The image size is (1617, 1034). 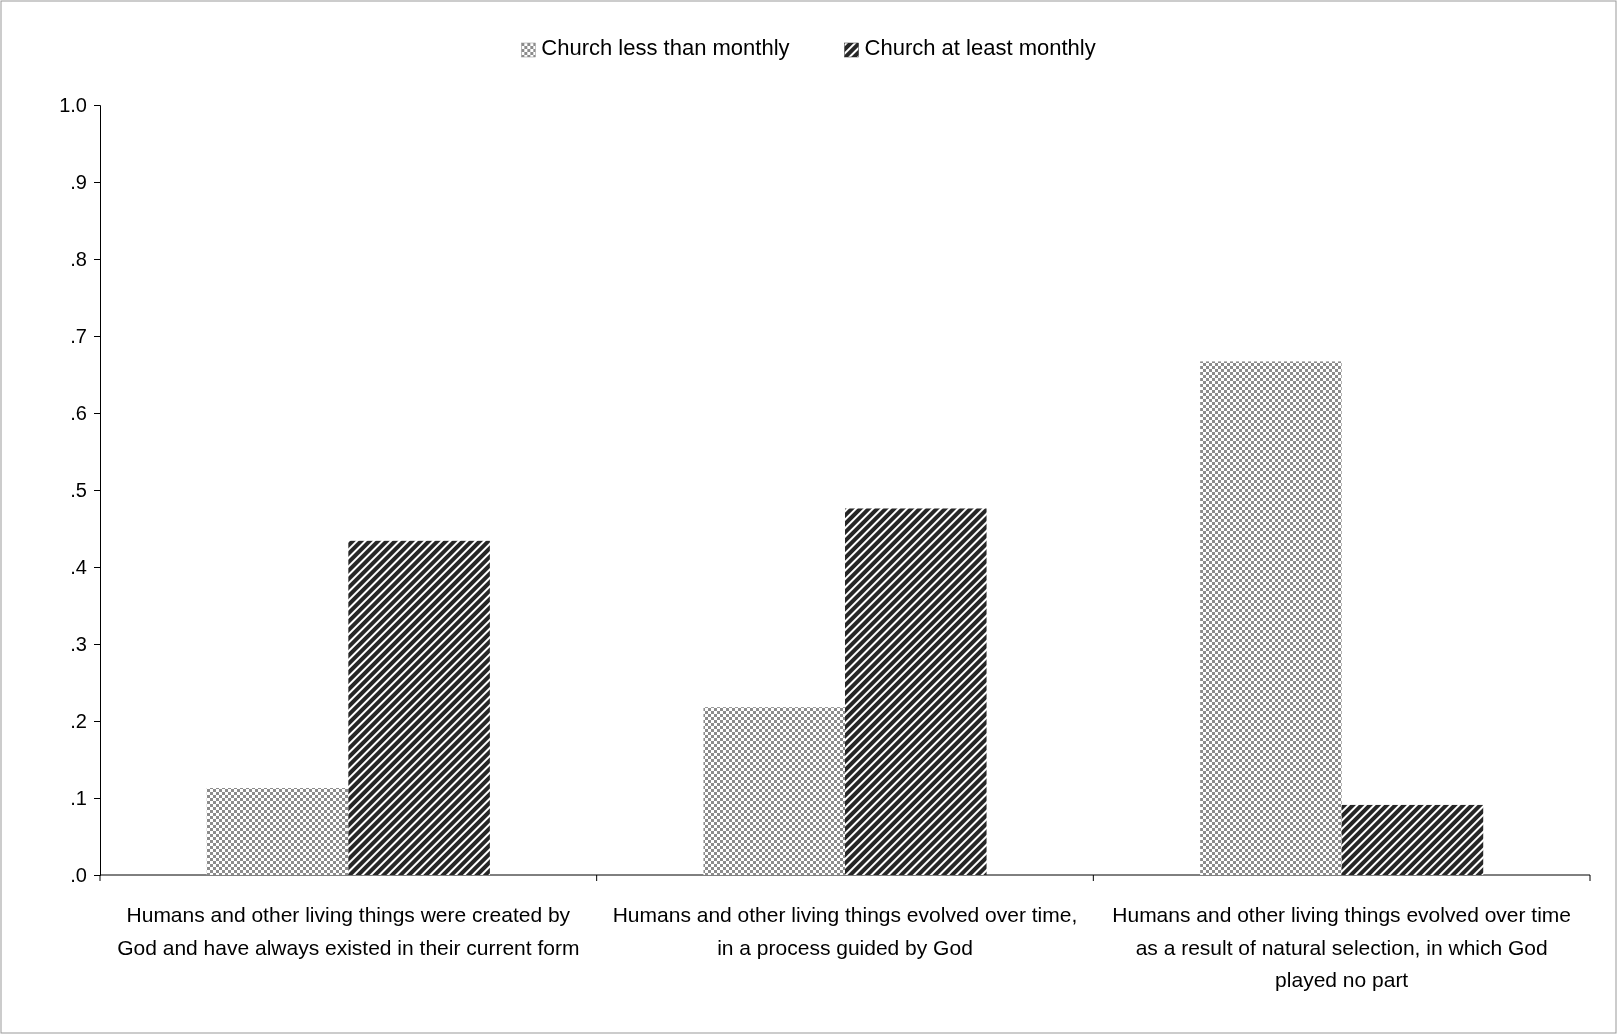 What do you see at coordinates (78, 489) in the screenshot?
I see `y-tick-label: .5` at bounding box center [78, 489].